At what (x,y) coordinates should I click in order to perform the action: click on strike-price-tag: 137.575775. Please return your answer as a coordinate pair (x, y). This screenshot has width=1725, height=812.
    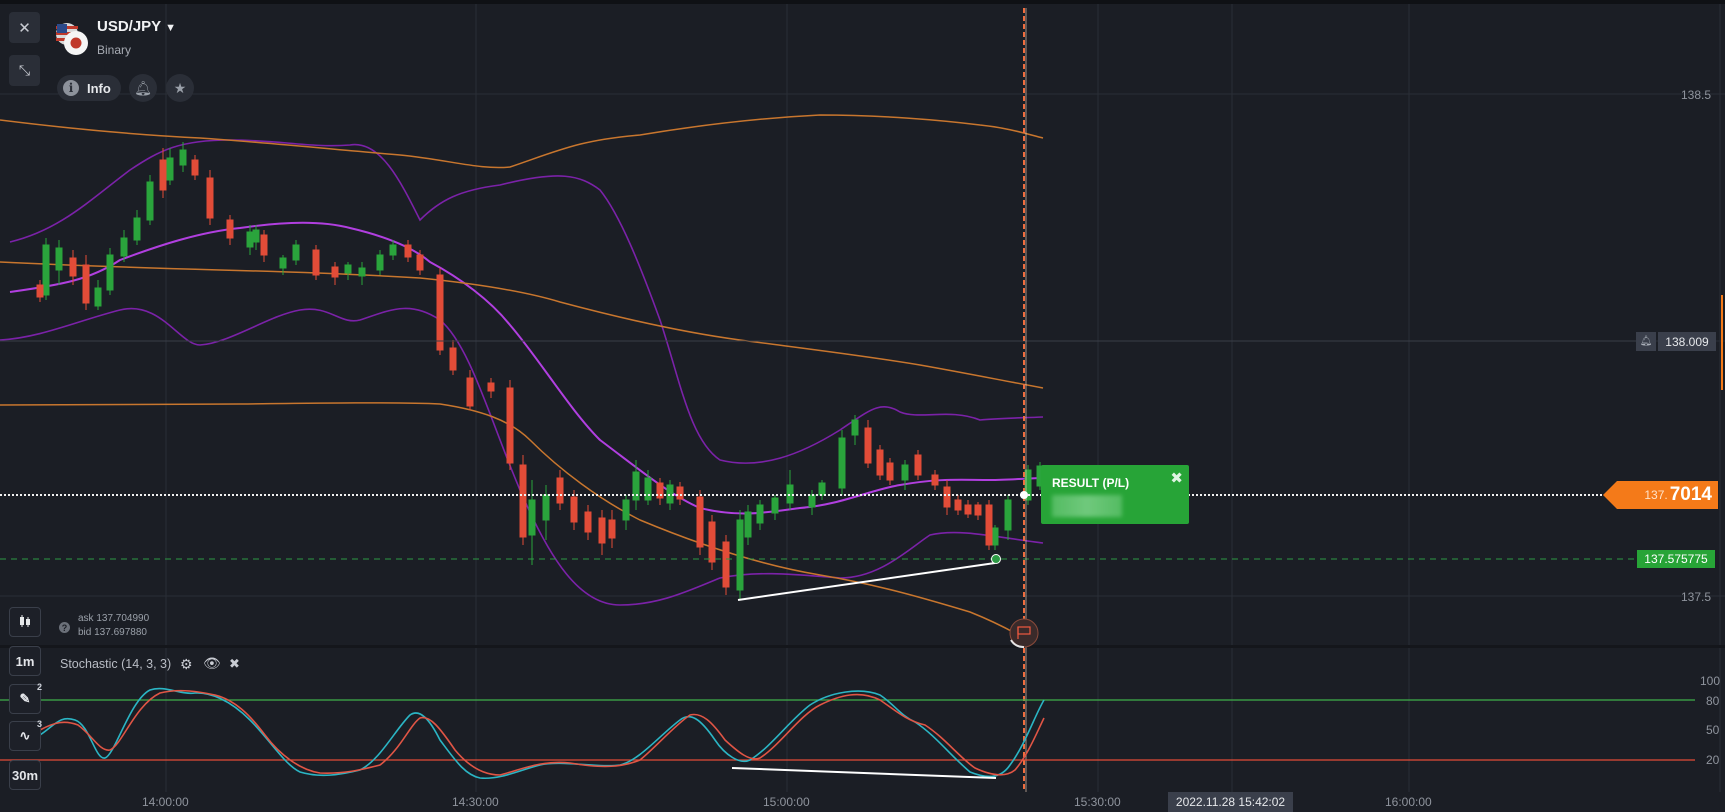
    Looking at the image, I should click on (1676, 559).